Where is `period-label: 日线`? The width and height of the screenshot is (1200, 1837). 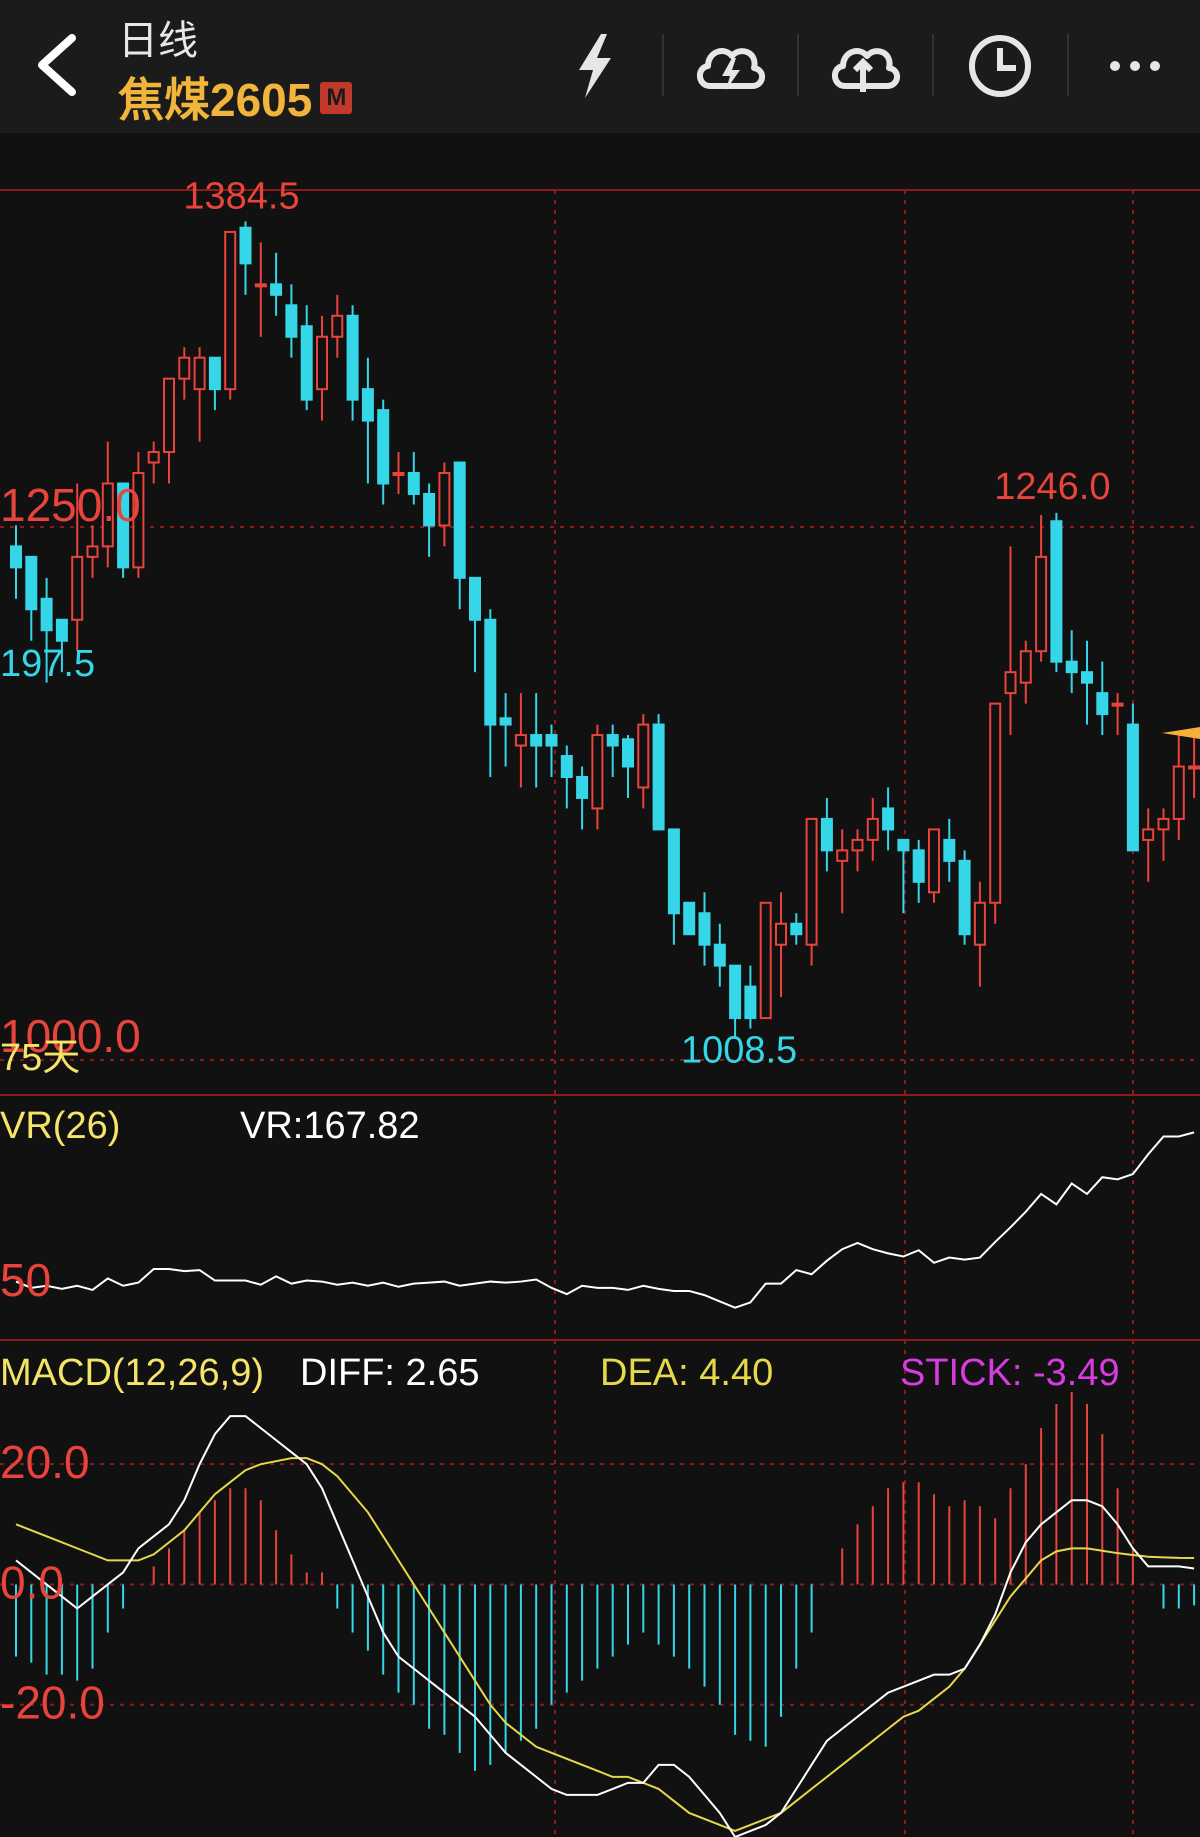
period-label: 日线 is located at coordinates (158, 41).